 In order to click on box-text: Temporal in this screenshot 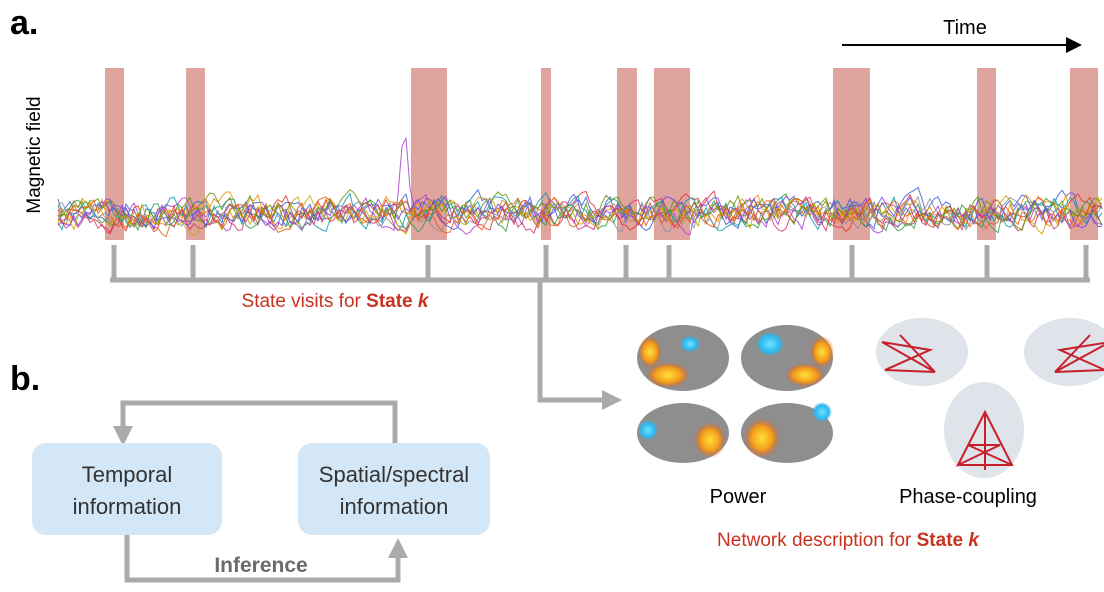, I will do `click(127, 474)`.